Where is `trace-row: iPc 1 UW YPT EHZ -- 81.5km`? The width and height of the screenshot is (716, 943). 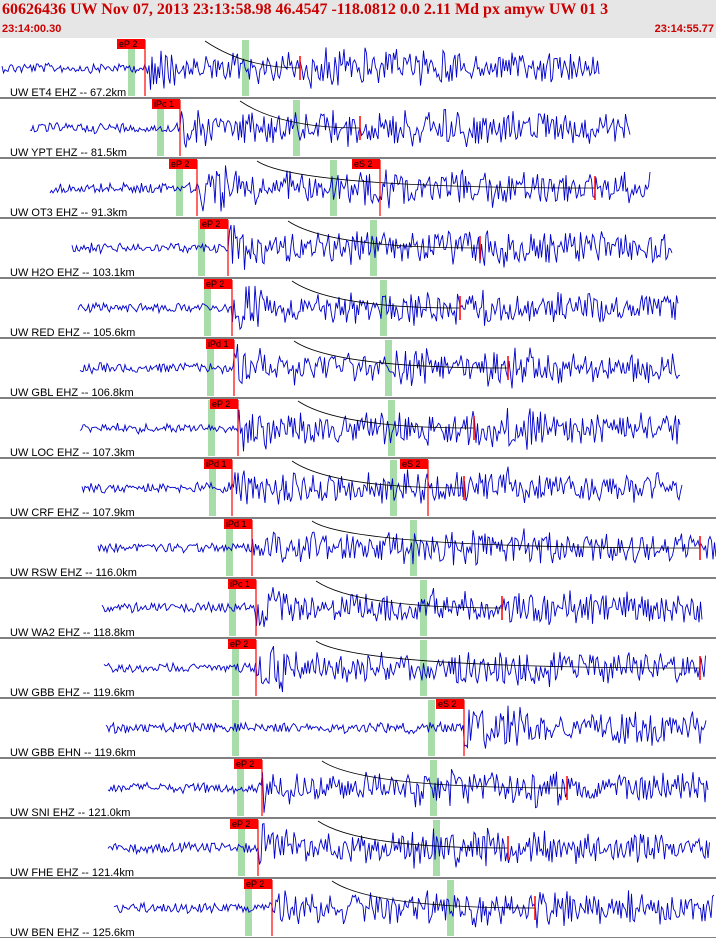
trace-row: iPc 1 UW YPT EHZ -- 81.5km is located at coordinates (358, 129).